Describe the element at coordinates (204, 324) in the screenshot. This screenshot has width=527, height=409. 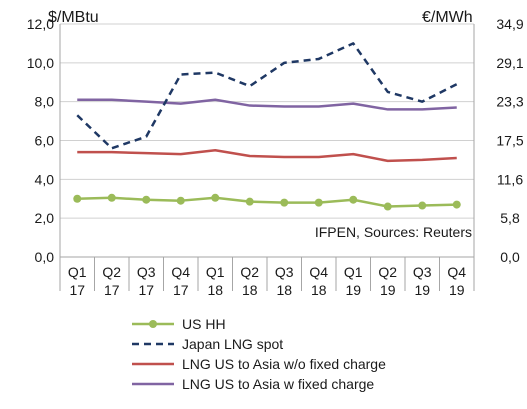
I see `legend-label: US HH` at that location.